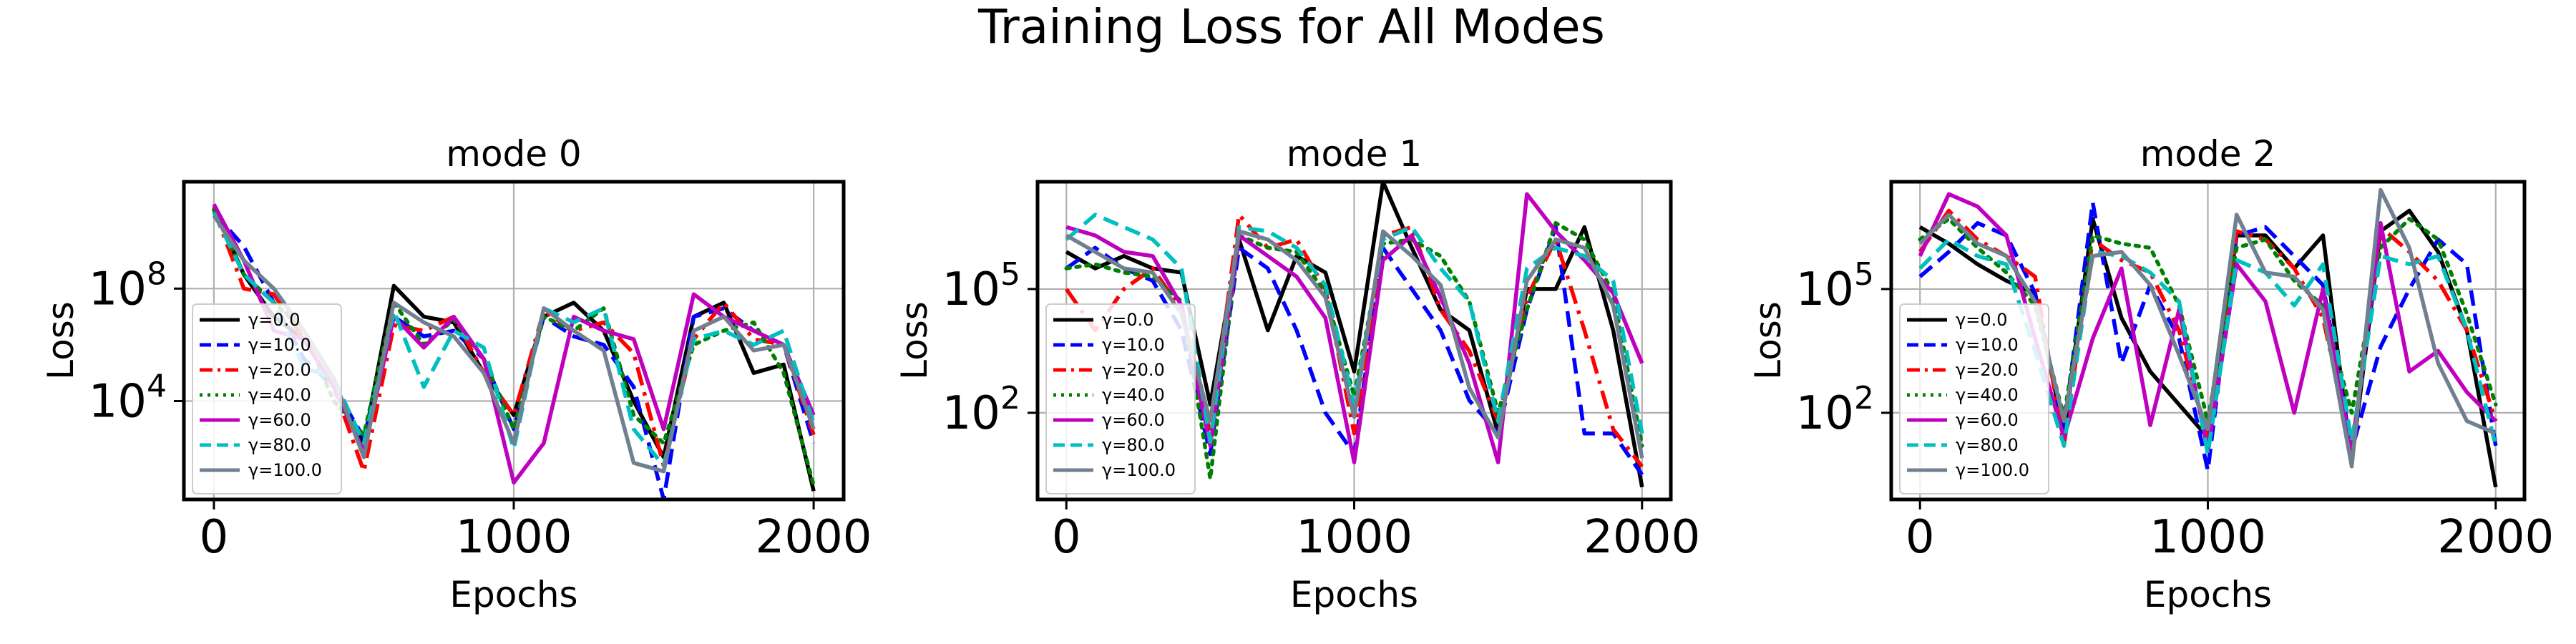 This screenshot has height=644, width=2576. I want to click on figure-title: Training Loss for All Modes, so click(1291, 27).